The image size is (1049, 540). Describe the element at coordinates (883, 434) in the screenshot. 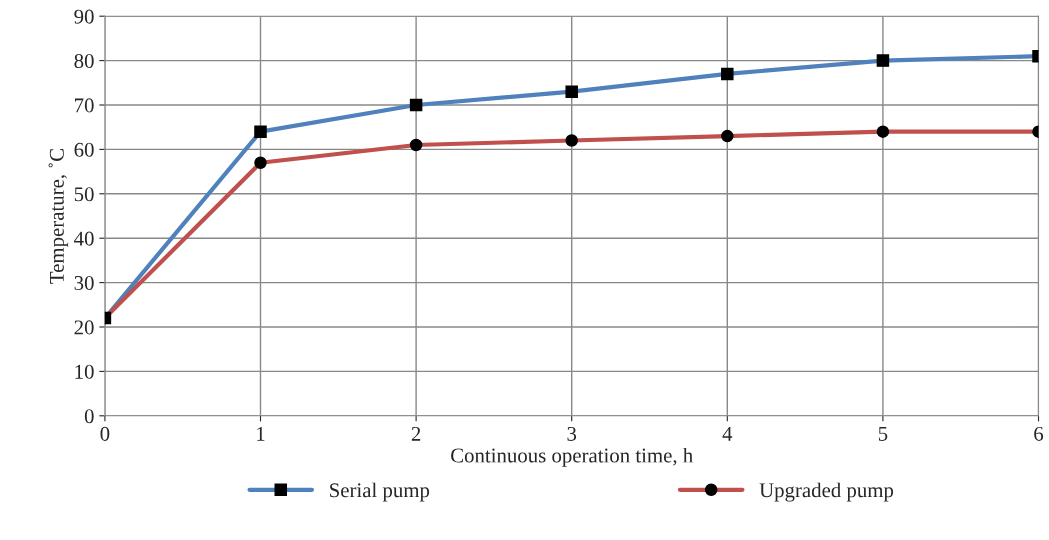

I see `x-tick-label: 5` at that location.